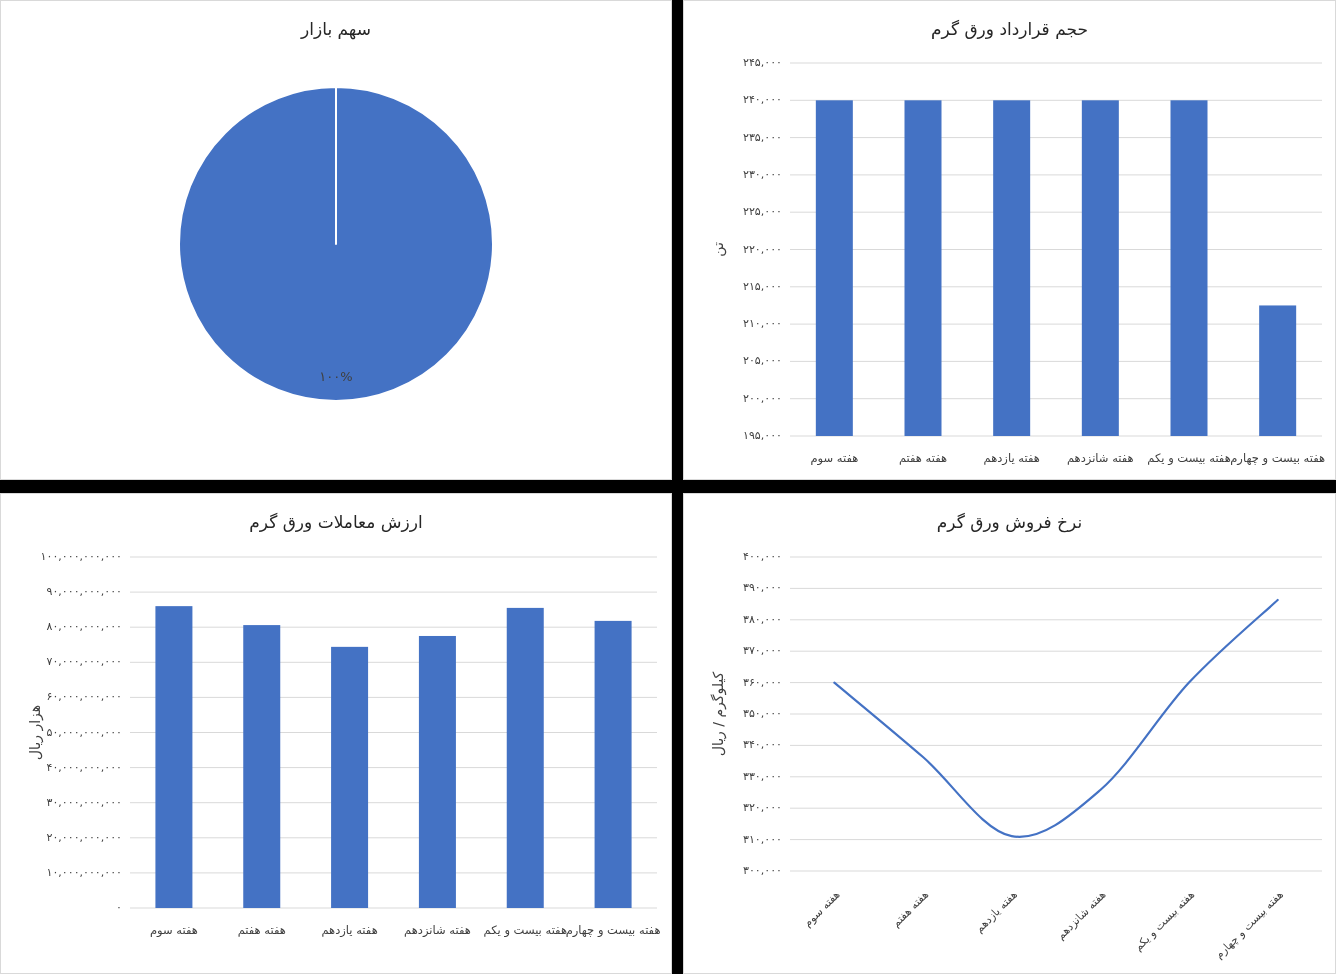 The image size is (1336, 974). I want to click on y-tick-label: ۳۰۰,۰۰۰, so click(762, 870).